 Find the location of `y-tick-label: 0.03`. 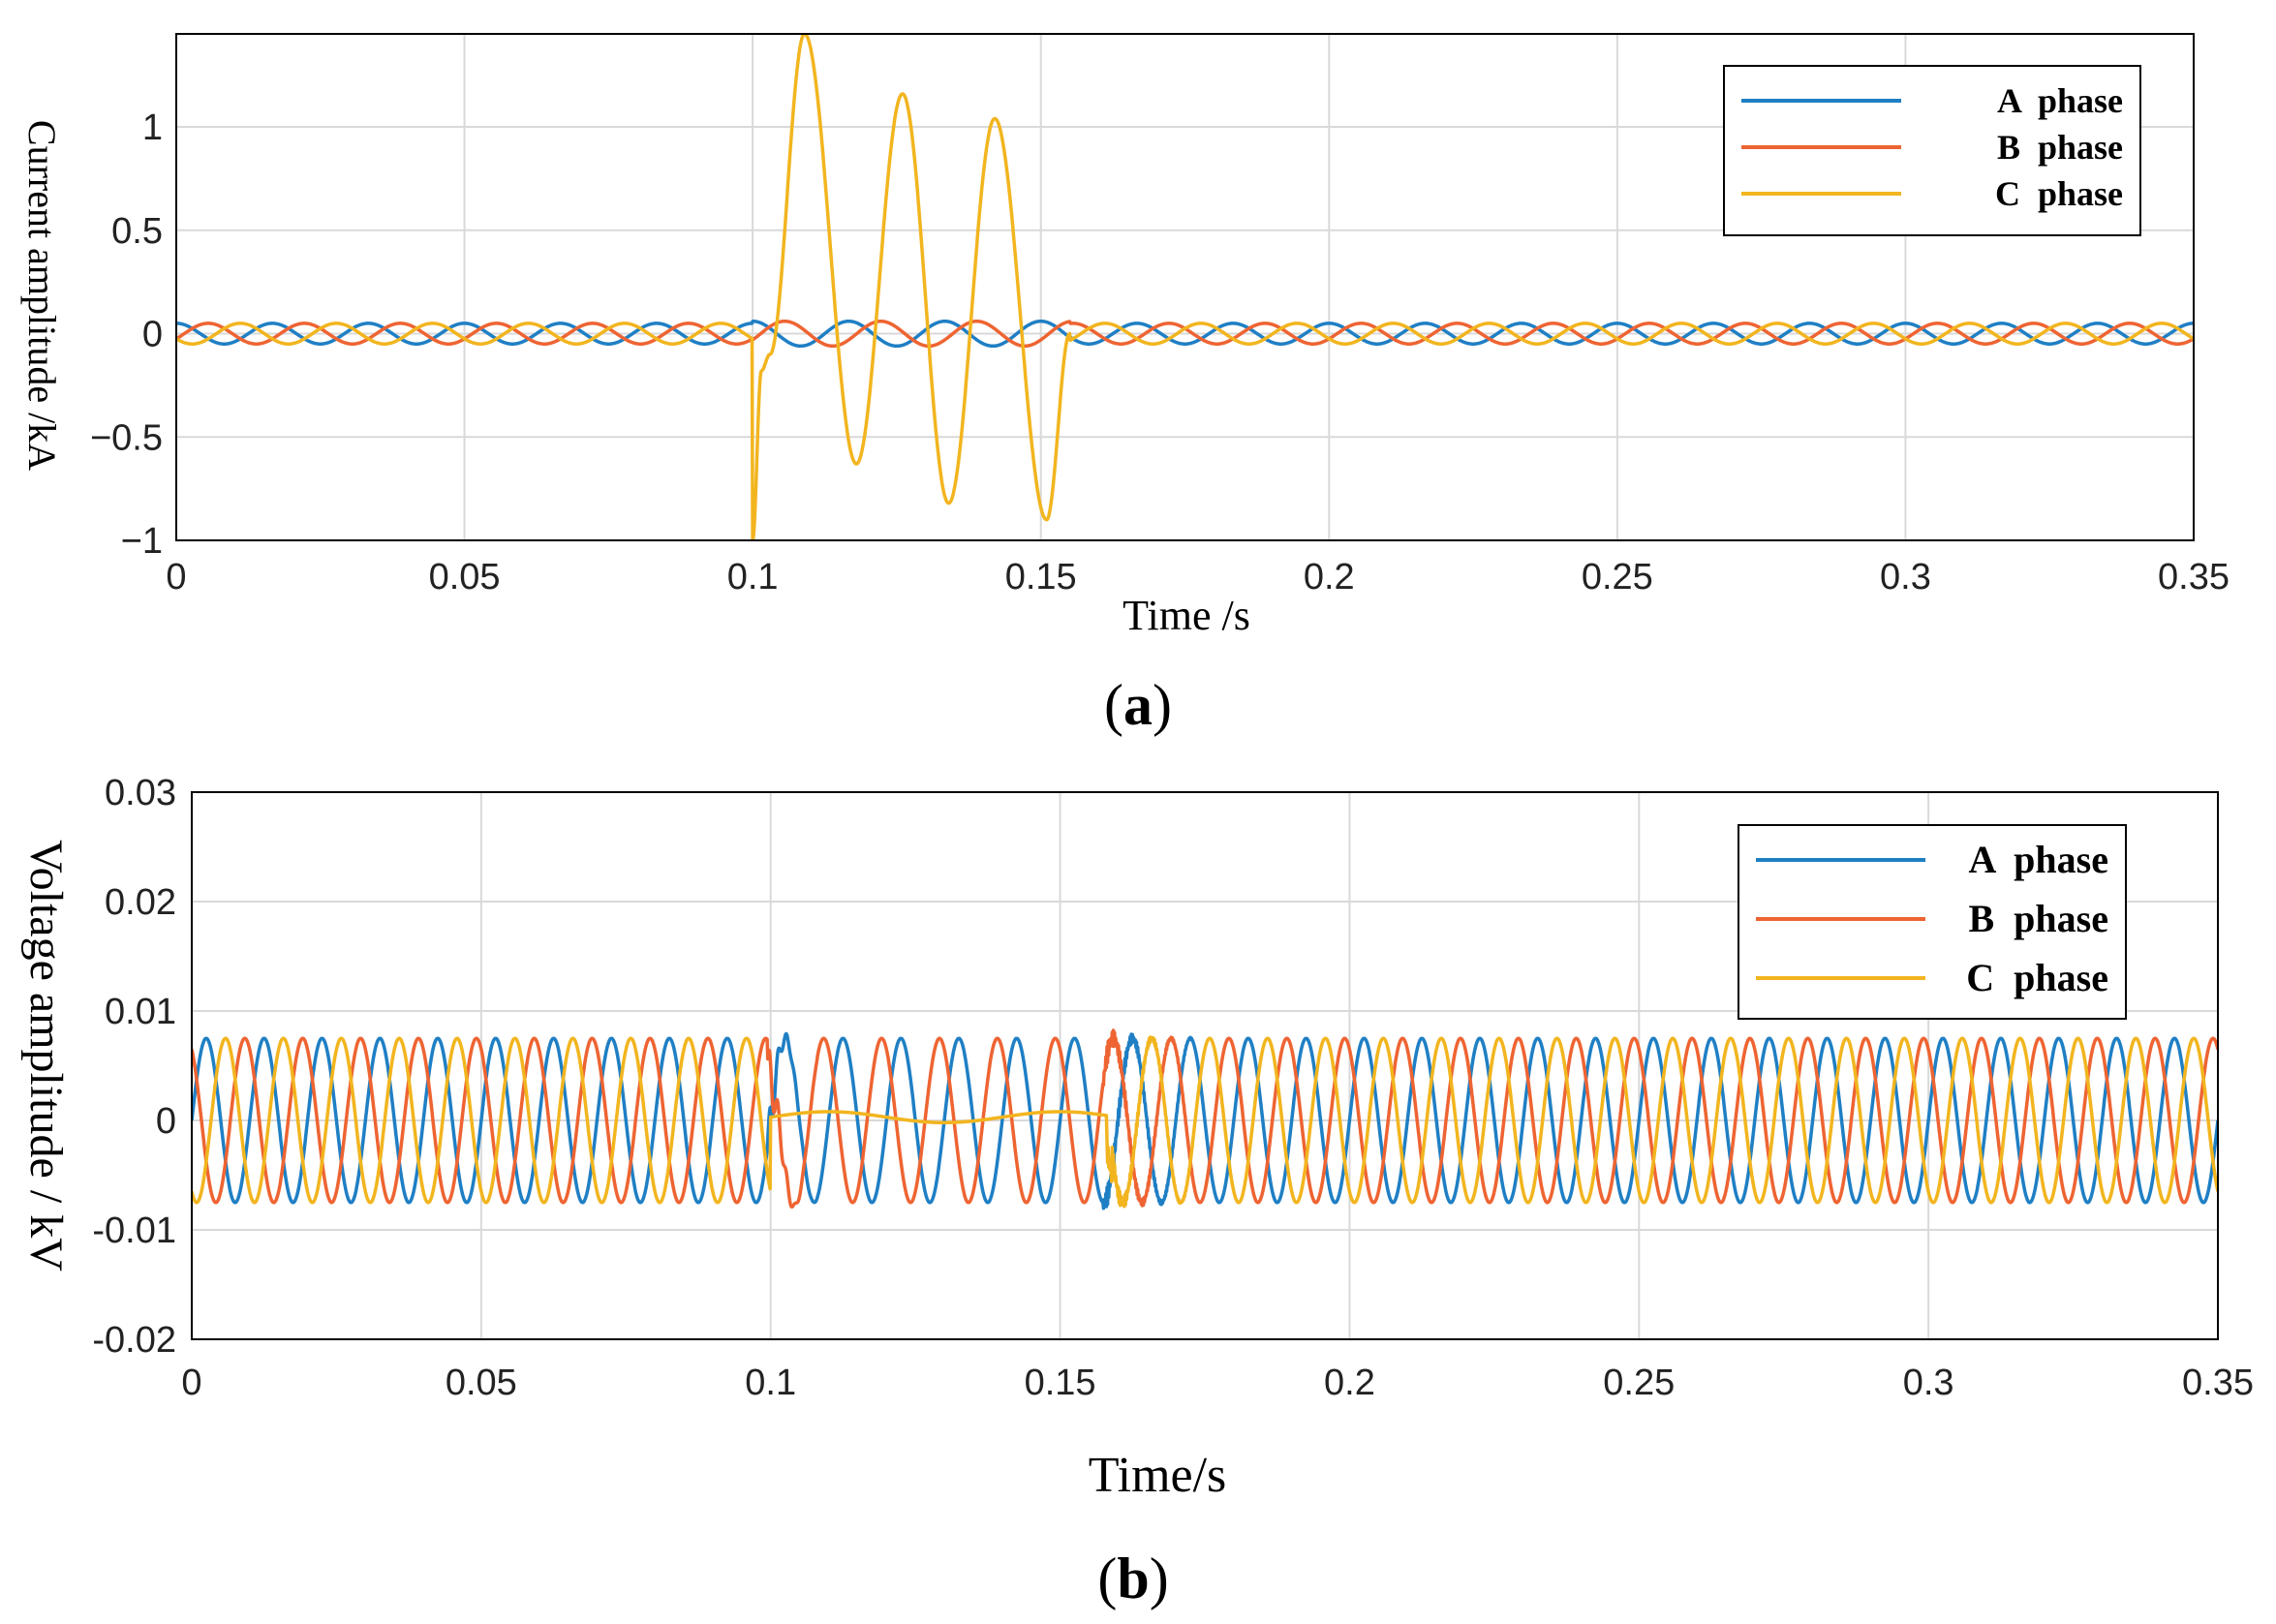

y-tick-label: 0.03 is located at coordinates (140, 793).